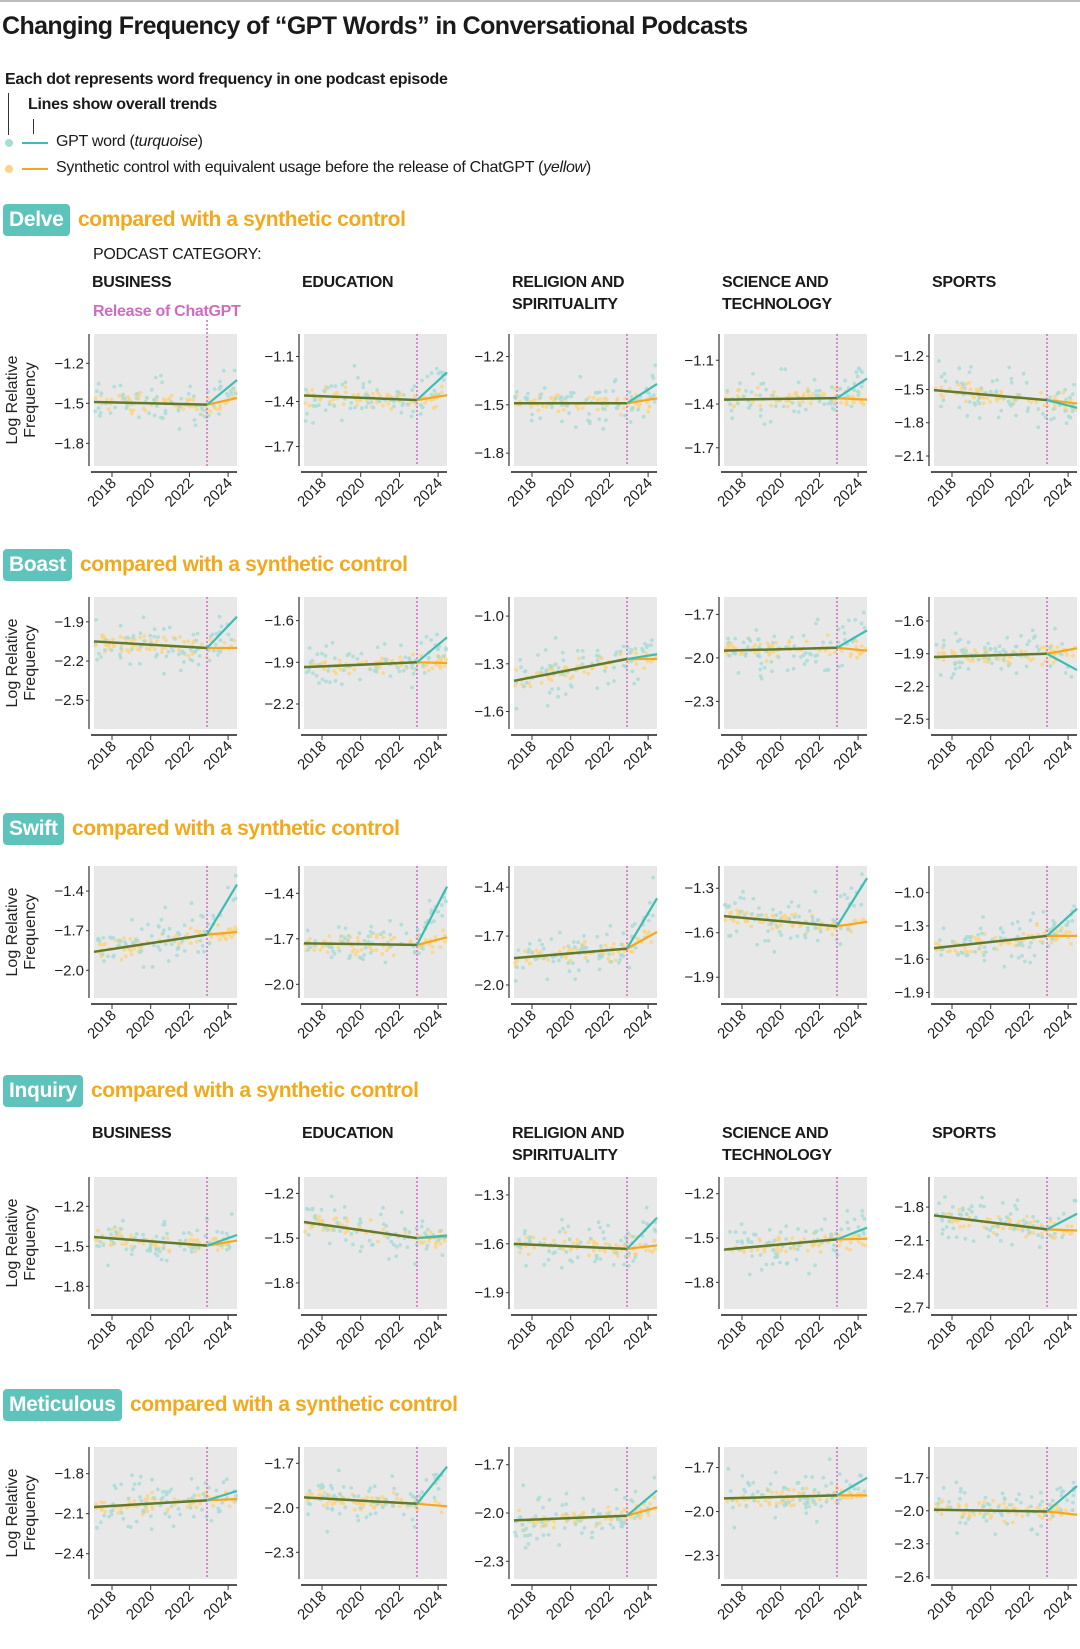 Image resolution: width=1080 pixels, height=1649 pixels. Describe the element at coordinates (1005, 932) in the screenshot. I see `plot-background` at that location.